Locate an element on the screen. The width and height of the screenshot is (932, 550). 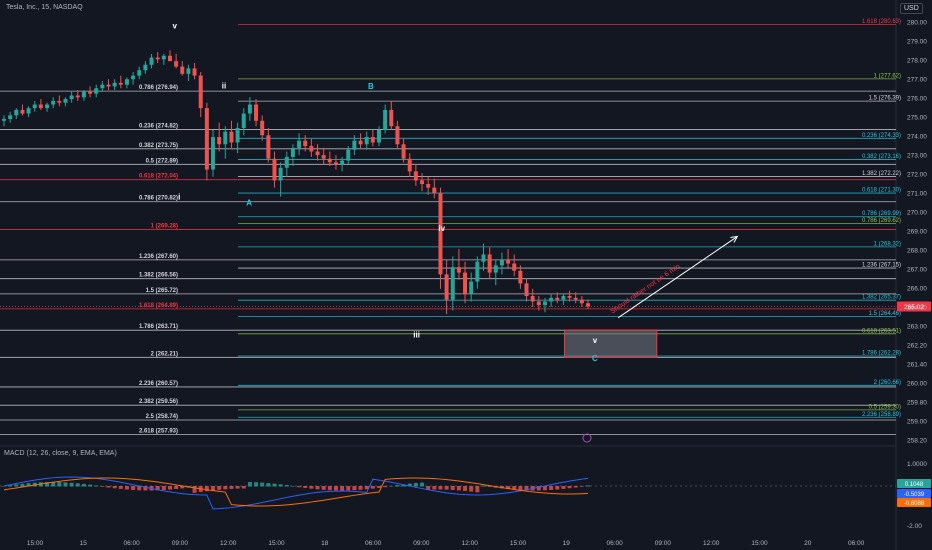
fib-label: 2.236 (258.89) is located at coordinates (881, 415).